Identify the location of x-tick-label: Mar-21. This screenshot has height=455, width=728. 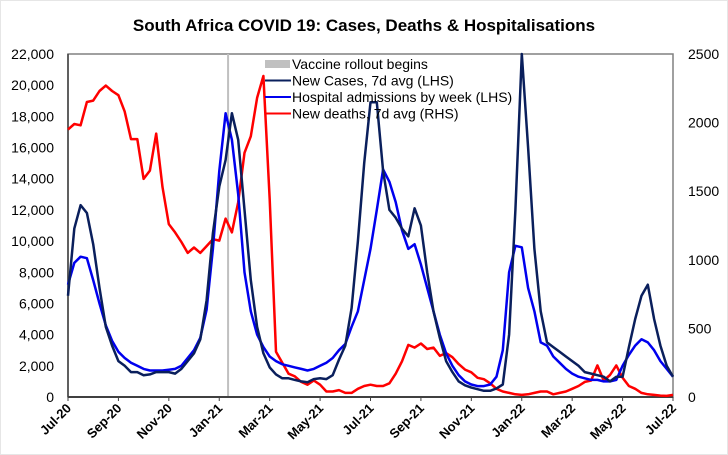
(256, 421).